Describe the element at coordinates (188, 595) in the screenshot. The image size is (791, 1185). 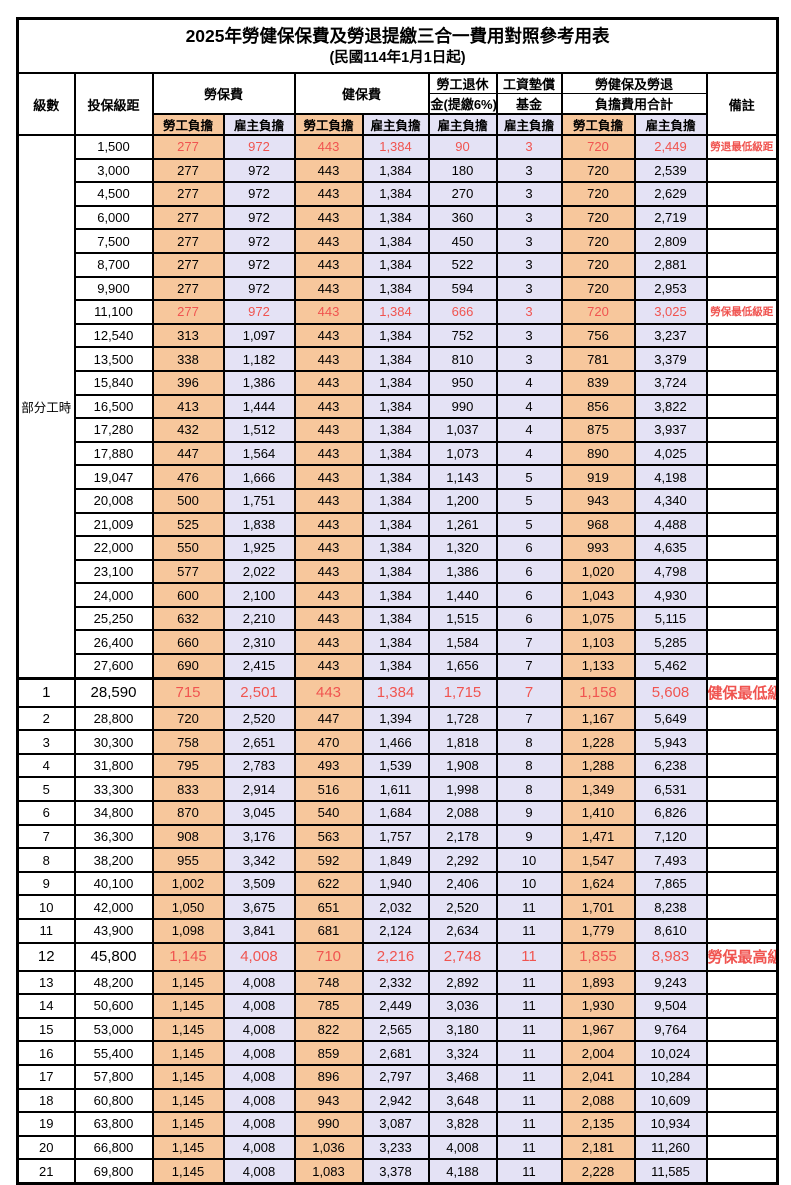
I see `value-cell: 600` at that location.